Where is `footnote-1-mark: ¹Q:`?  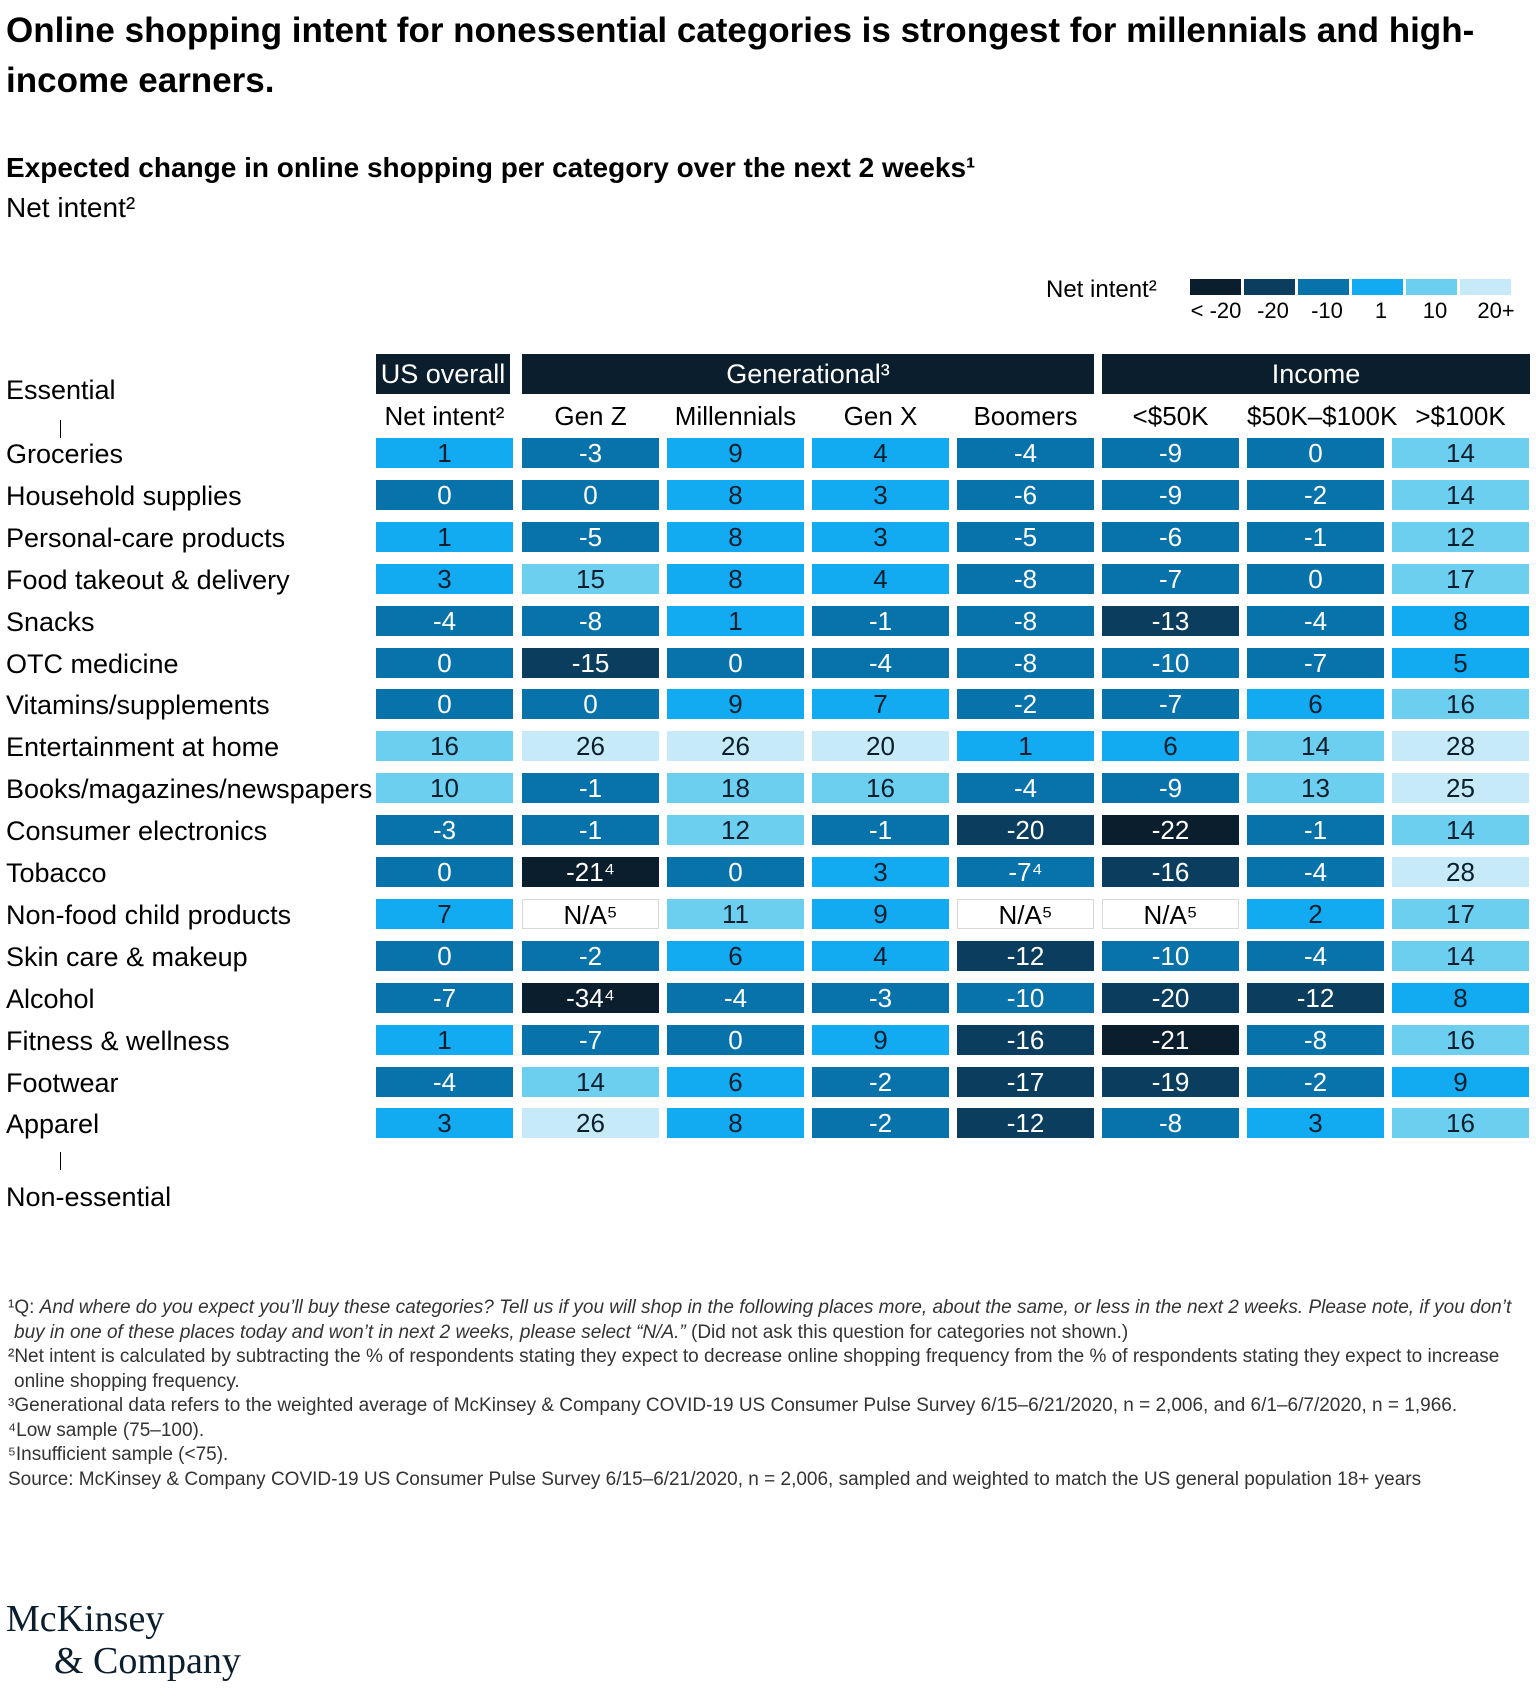 footnote-1-mark: ¹Q: is located at coordinates (24, 1307).